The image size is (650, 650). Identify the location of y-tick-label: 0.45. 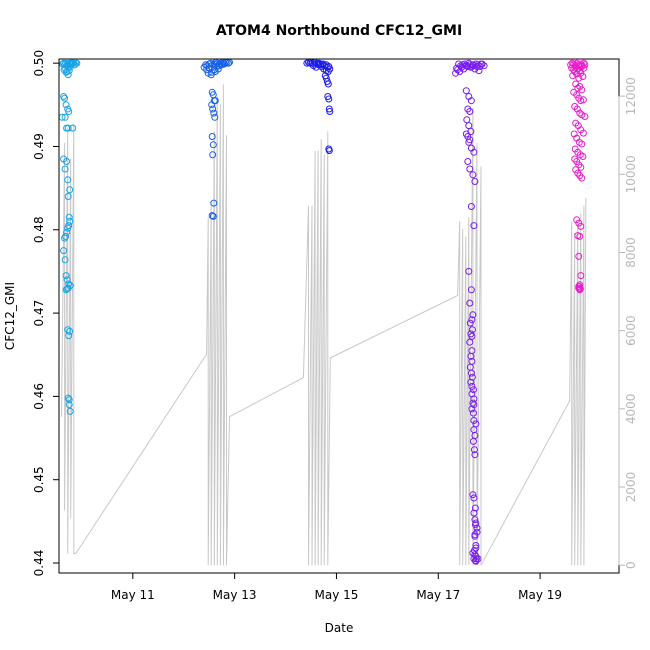
(39, 479).